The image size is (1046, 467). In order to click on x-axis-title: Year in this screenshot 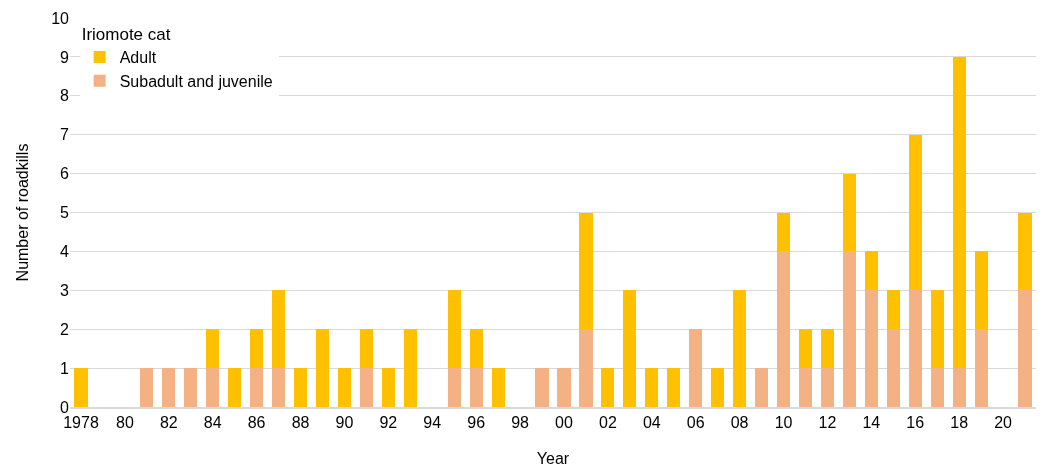, I will do `click(553, 458)`.